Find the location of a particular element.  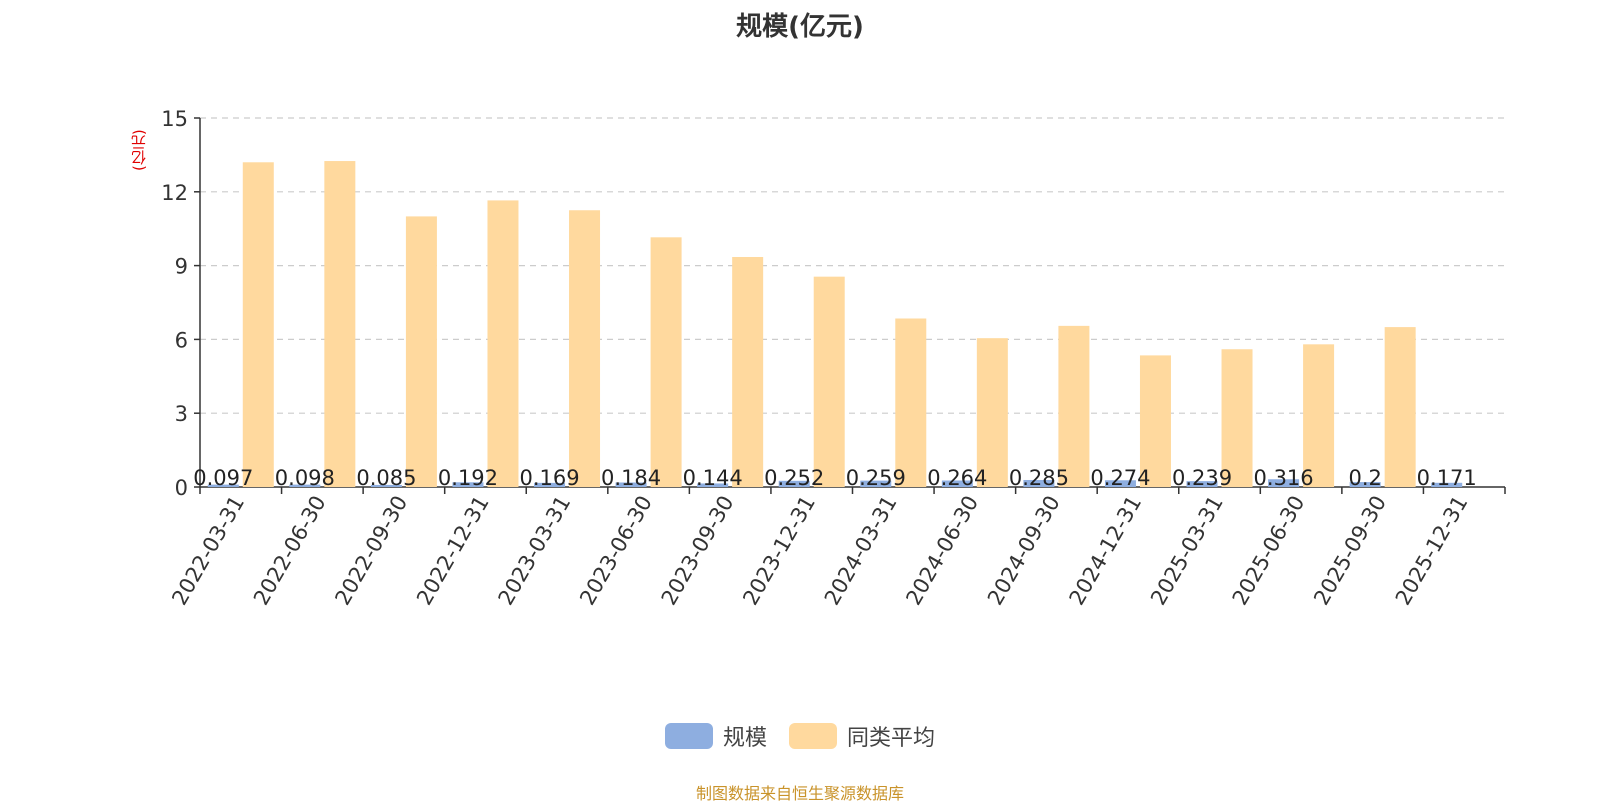

data-label-scale: 0.097 is located at coordinates (223, 478).